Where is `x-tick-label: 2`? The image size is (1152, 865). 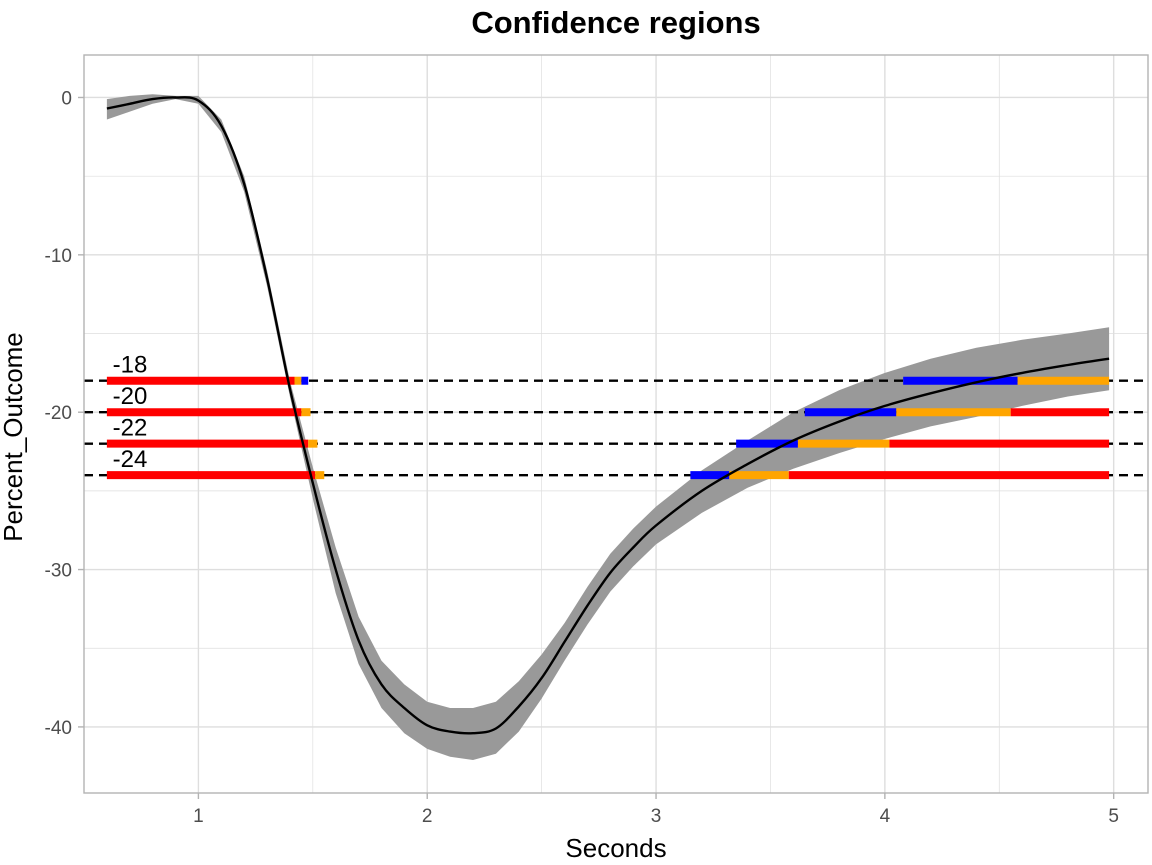
x-tick-label: 2 is located at coordinates (427, 816).